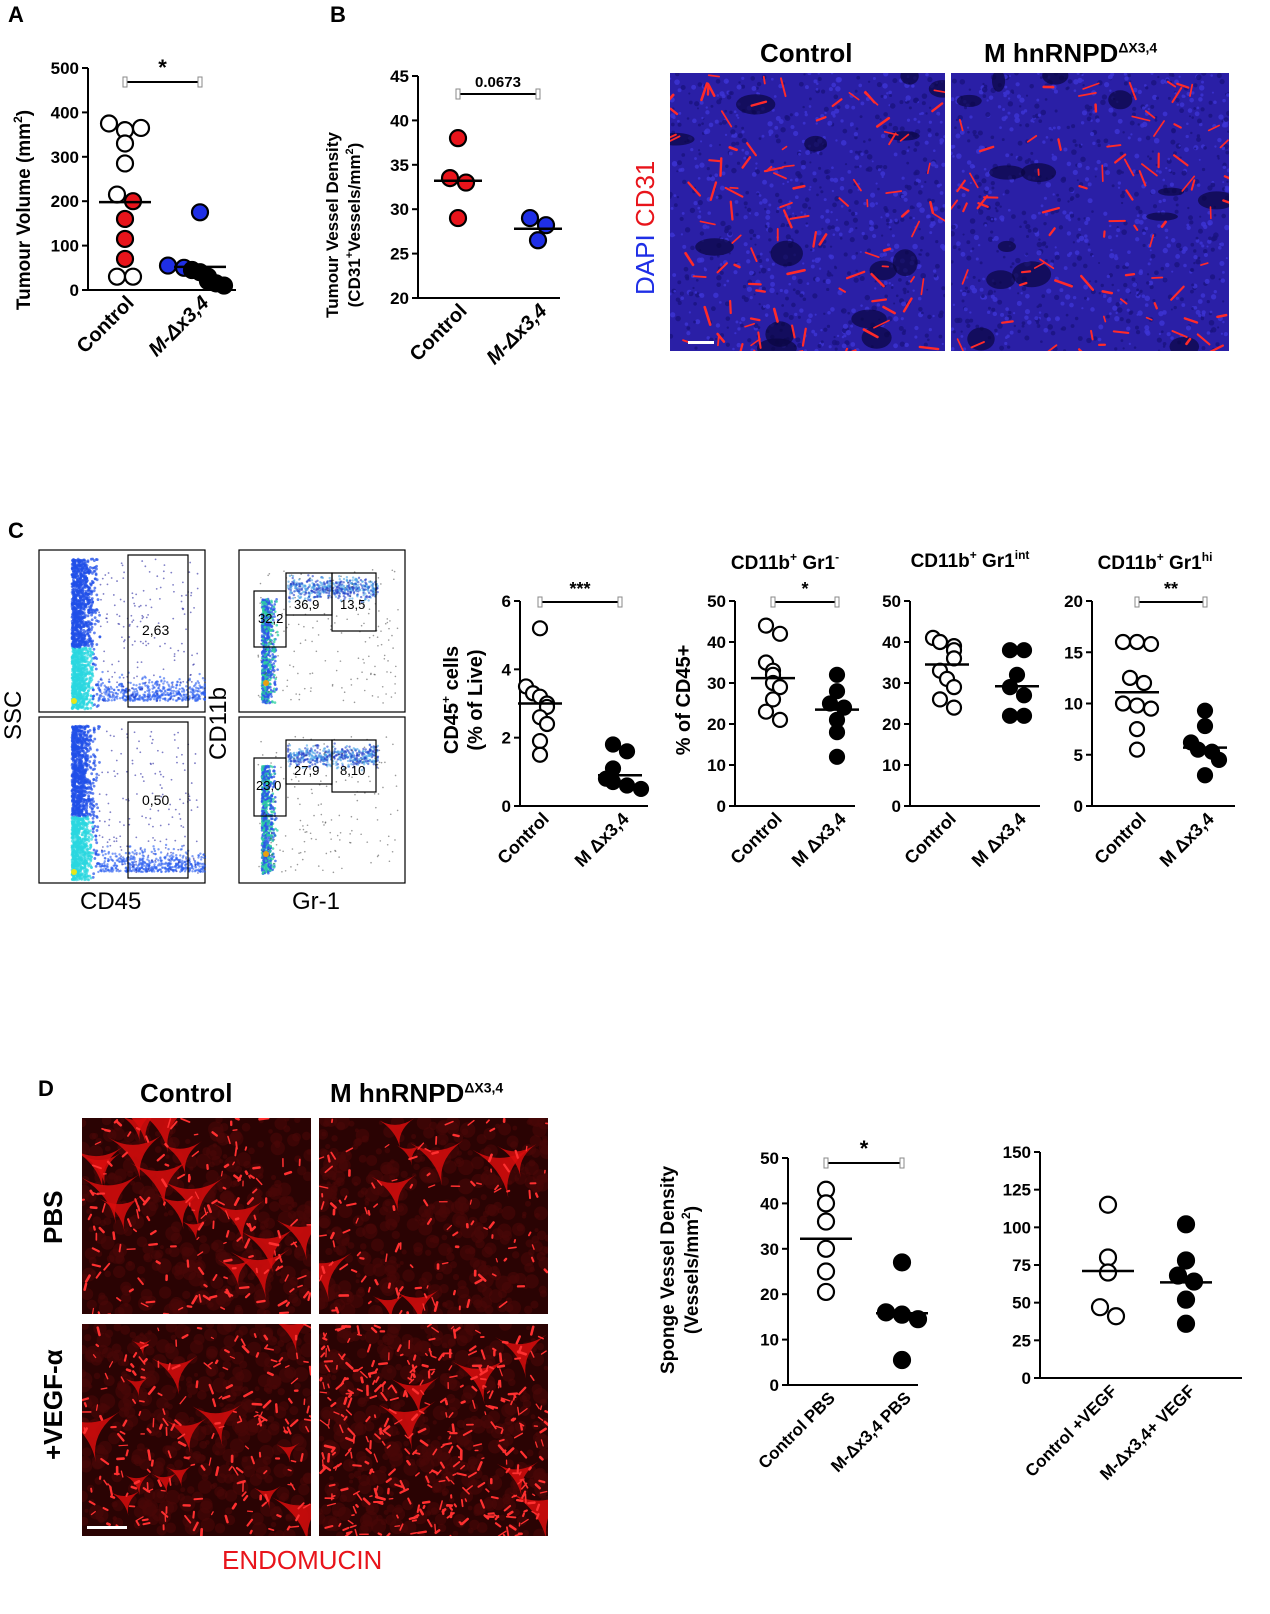 The image size is (1270, 1614). Describe the element at coordinates (1149, 710) in the screenshot. I see `chart-c-gr1hi: CD11b+ Gr1hi 0 5 10 15 20 Control M Δx3,4 **` at that location.